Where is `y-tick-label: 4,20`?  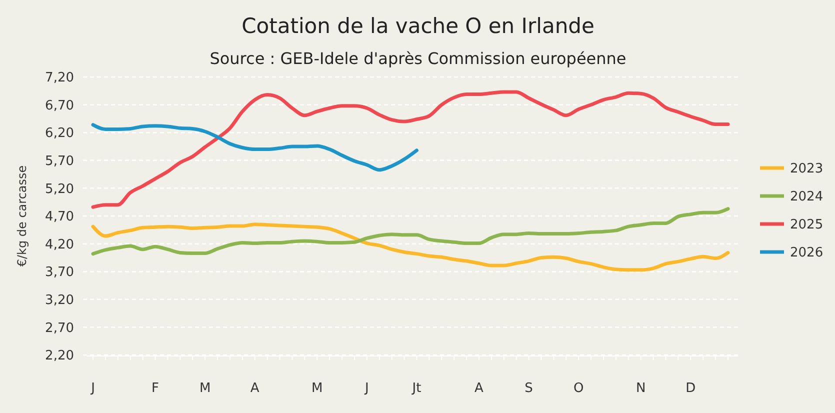
y-tick-label: 4,20 is located at coordinates (59, 244).